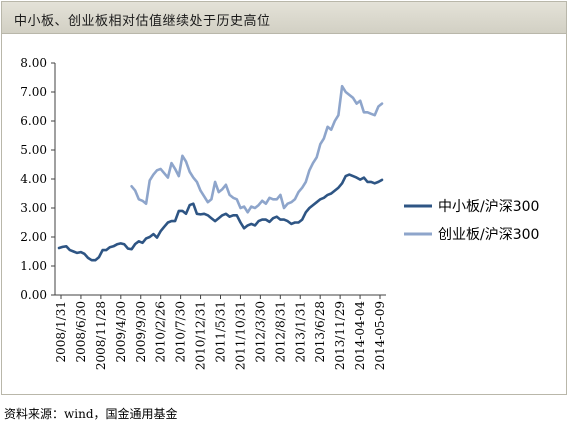  Describe the element at coordinates (33, 237) in the screenshot. I see `y-tick-label: 2.00` at that location.